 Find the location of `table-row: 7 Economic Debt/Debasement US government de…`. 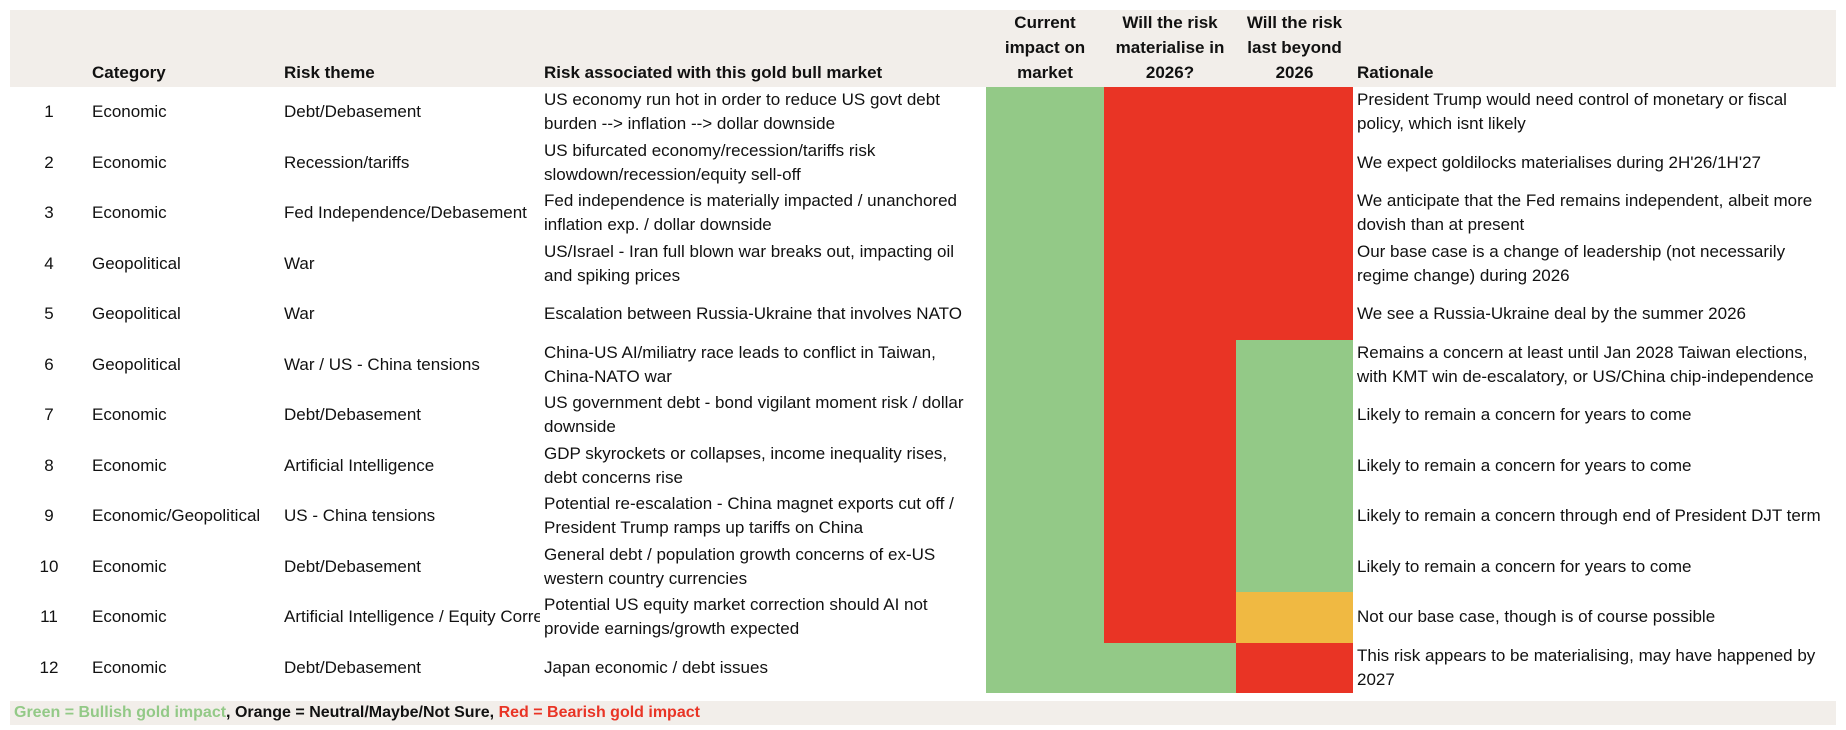

table-row: 7 Economic Debt/Debasement US government de… is located at coordinates (923, 415).